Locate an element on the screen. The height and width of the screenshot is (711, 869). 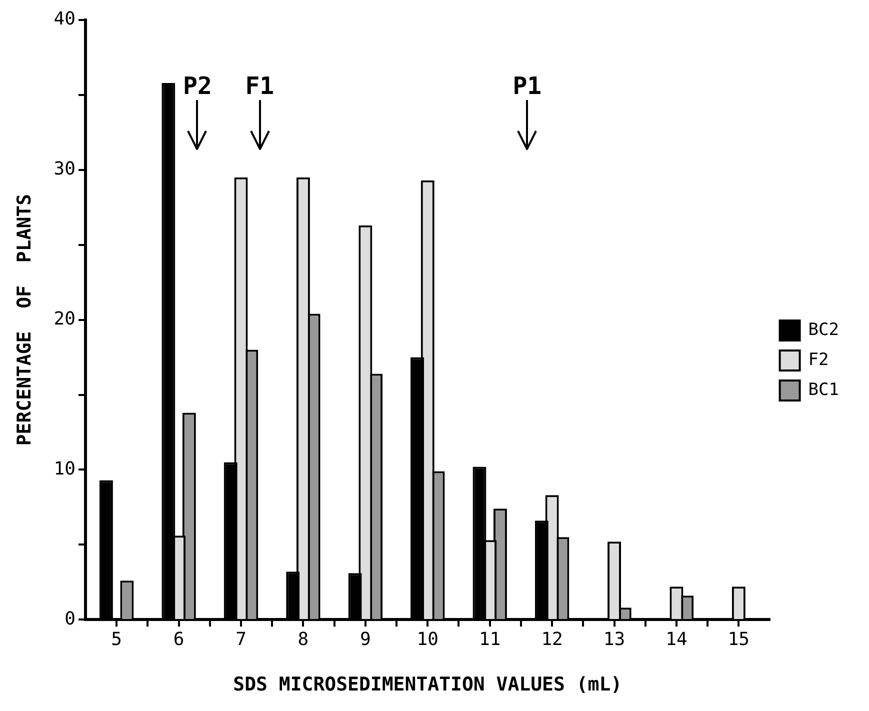
x-tick-label: 10 is located at coordinates (427, 639).